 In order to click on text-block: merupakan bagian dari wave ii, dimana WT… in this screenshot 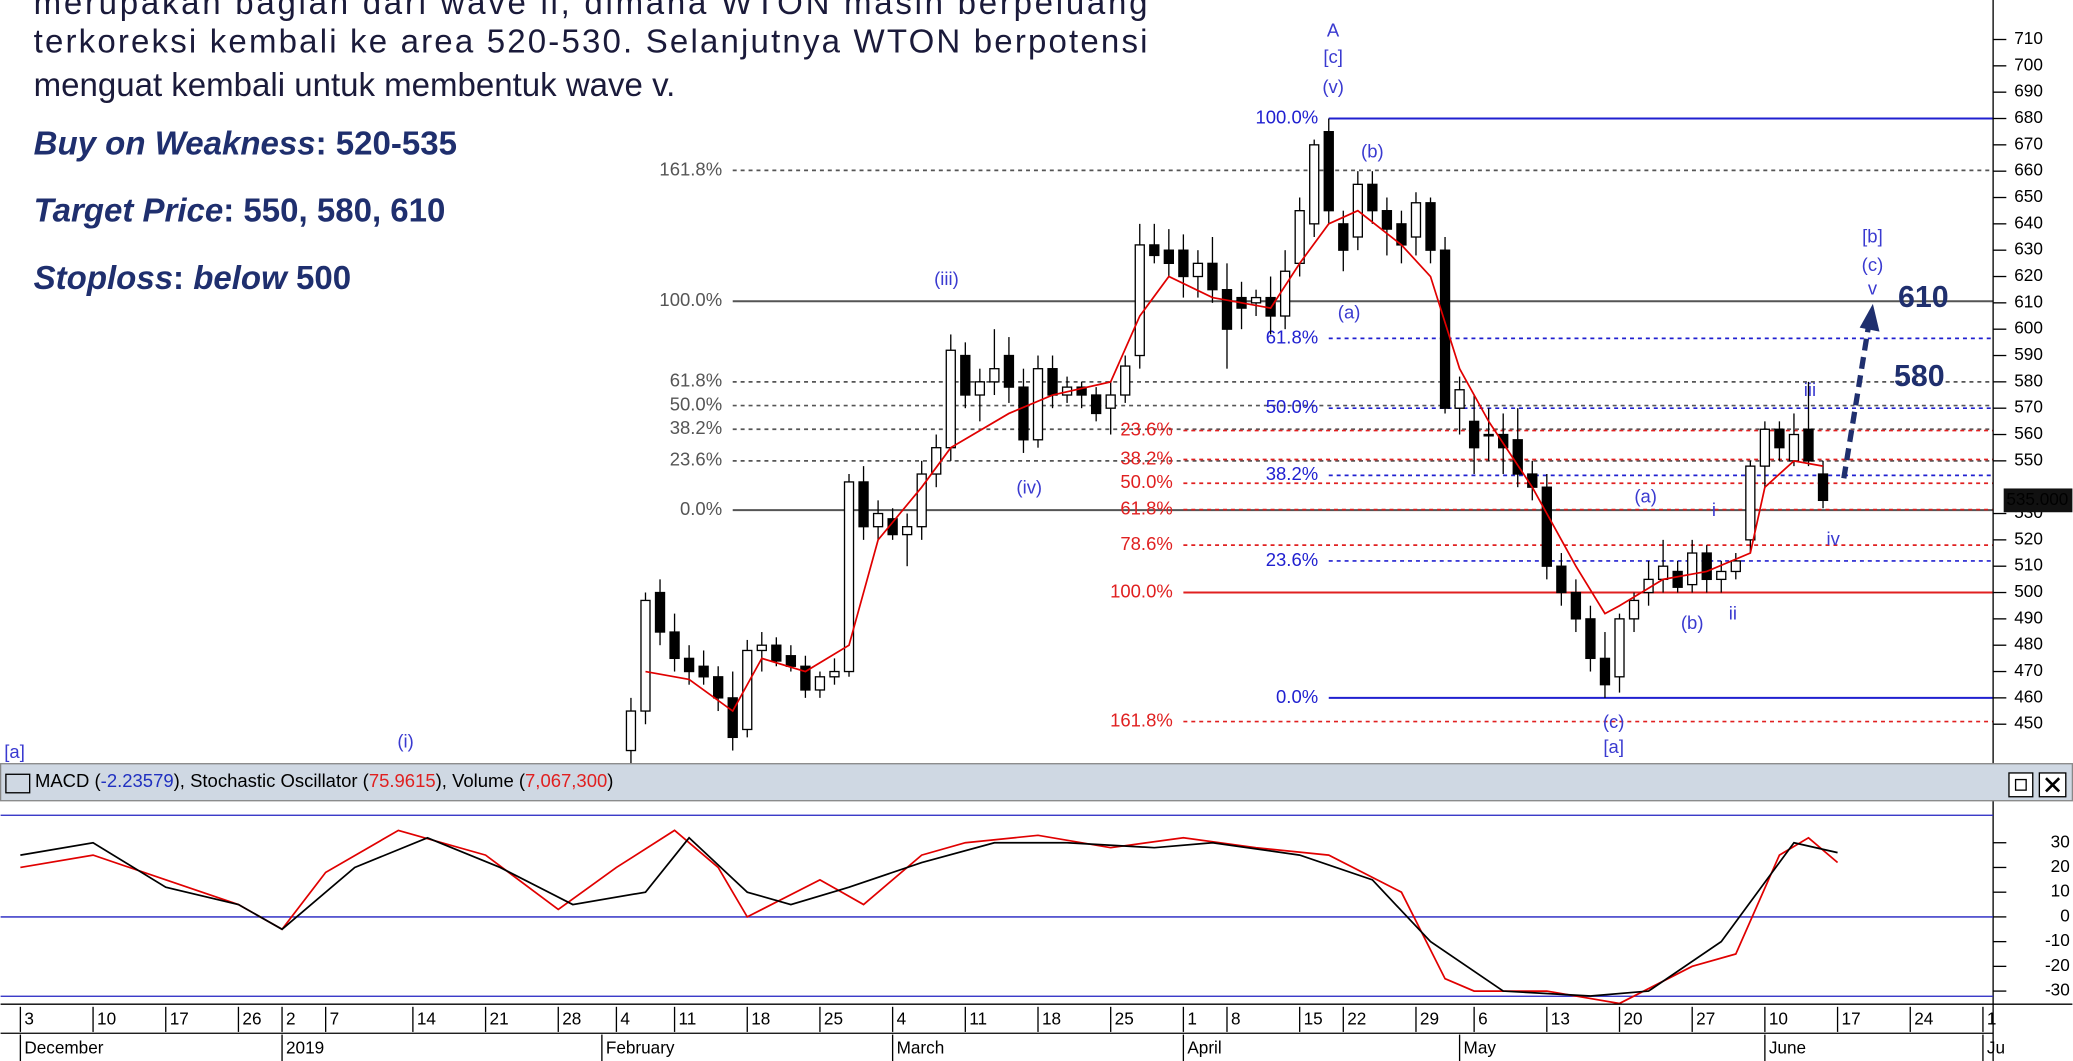, I will do `click(591, 148)`.